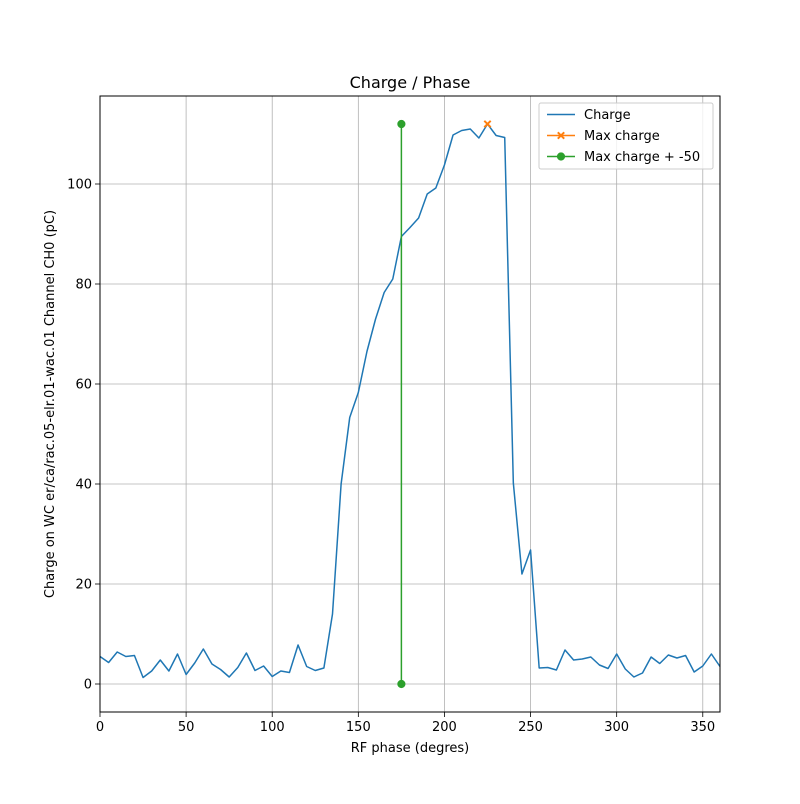 Image resolution: width=800 pixels, height=804 pixels. Describe the element at coordinates (88, 685) in the screenshot. I see `y-tick-label: 0` at that location.